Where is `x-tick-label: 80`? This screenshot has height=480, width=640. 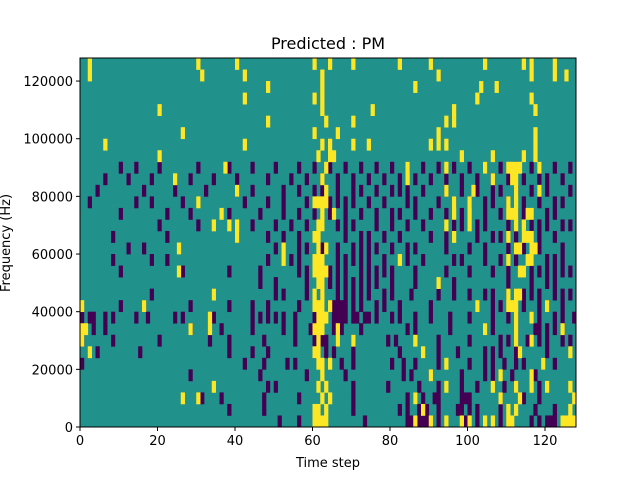 x-tick-label: 80 is located at coordinates (390, 441).